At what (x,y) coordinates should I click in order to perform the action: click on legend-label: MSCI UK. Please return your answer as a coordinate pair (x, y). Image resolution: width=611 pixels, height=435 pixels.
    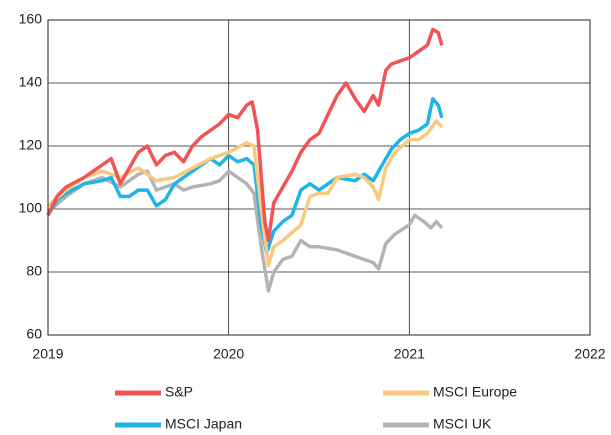
    Looking at the image, I should click on (462, 424).